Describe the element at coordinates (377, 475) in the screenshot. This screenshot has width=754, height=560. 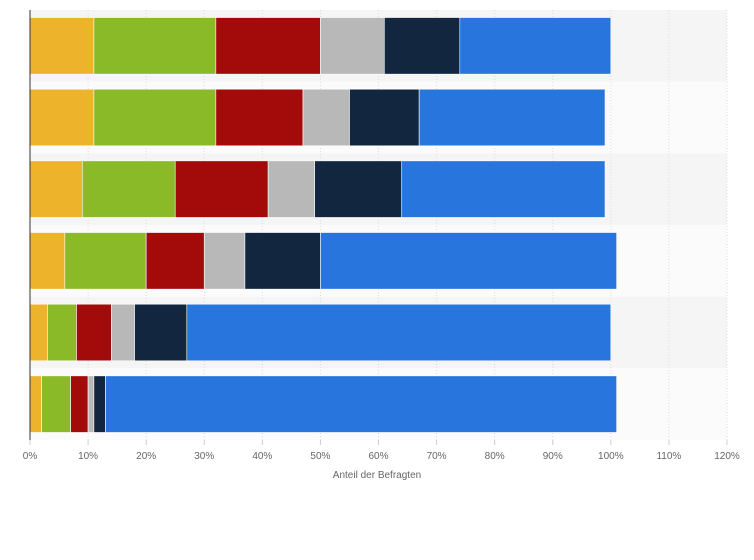
I see `x-axis-title: Anteil der Befragten` at that location.